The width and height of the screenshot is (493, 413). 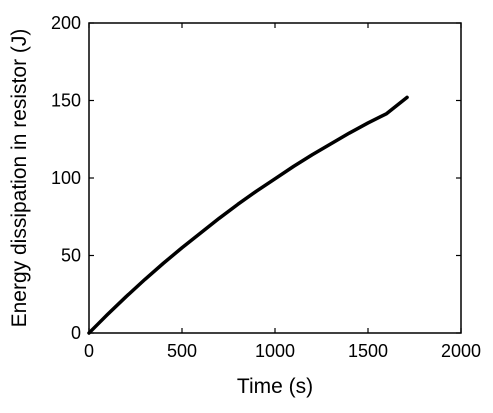 What do you see at coordinates (368, 351) in the screenshot?
I see `x-tick-label: 1500` at bounding box center [368, 351].